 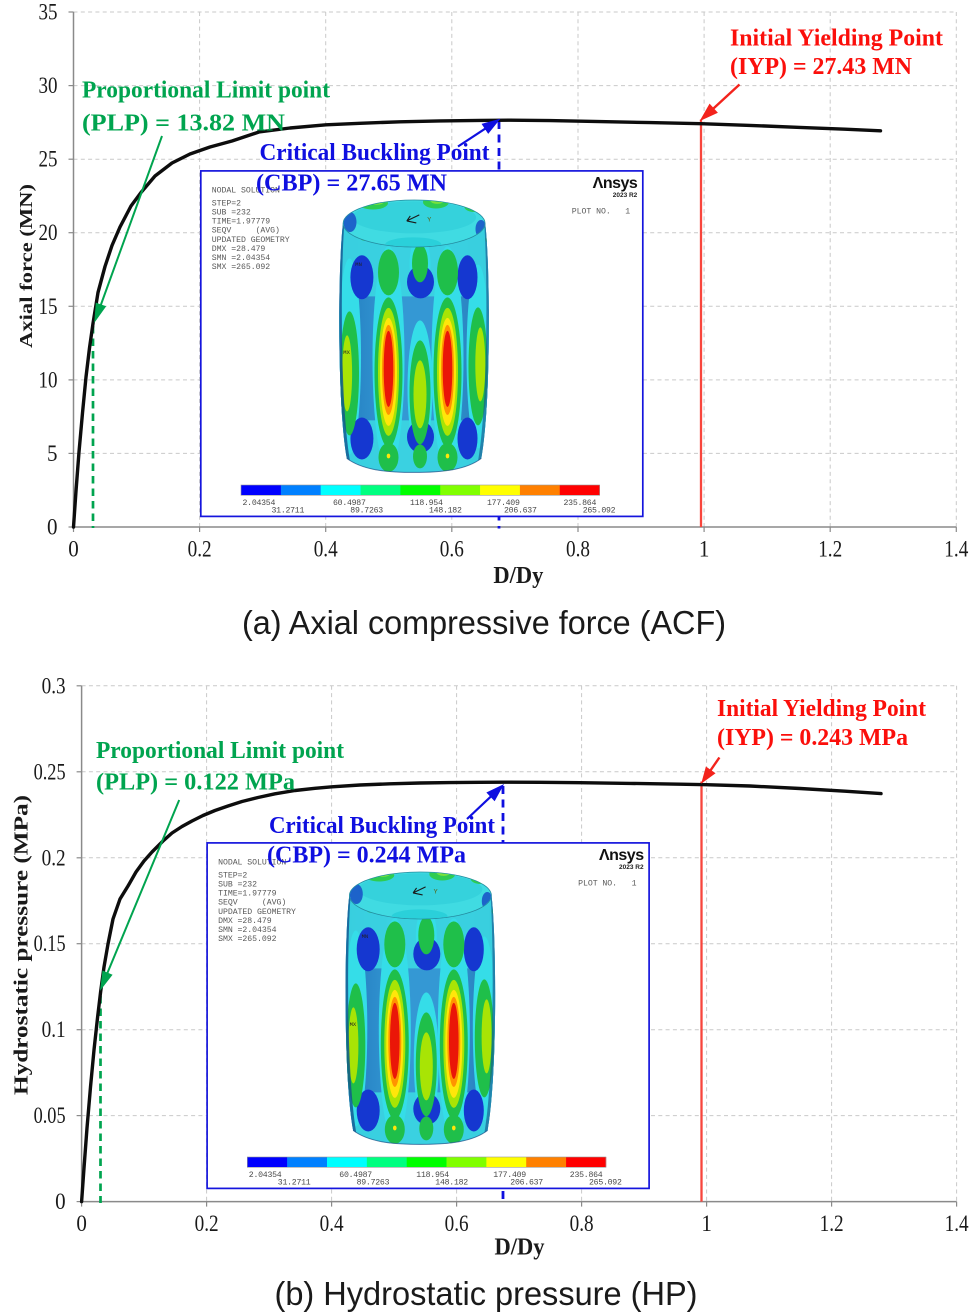 What do you see at coordinates (48, 12) in the screenshot?
I see `svg-text: 35` at bounding box center [48, 12].